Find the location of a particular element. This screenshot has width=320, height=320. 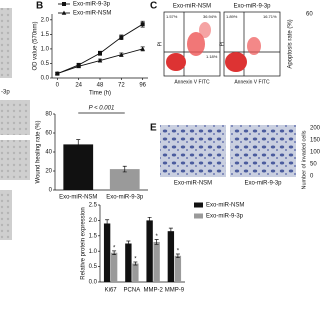

quadrant-value: 1.89% is located at coordinates (232, 16).